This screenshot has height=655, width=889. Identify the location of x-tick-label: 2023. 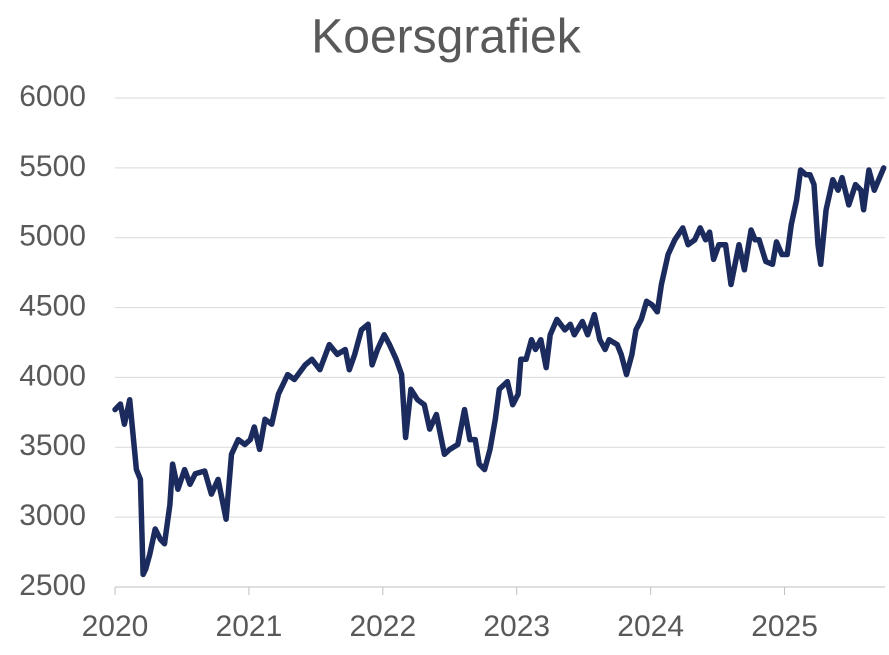
(516, 626).